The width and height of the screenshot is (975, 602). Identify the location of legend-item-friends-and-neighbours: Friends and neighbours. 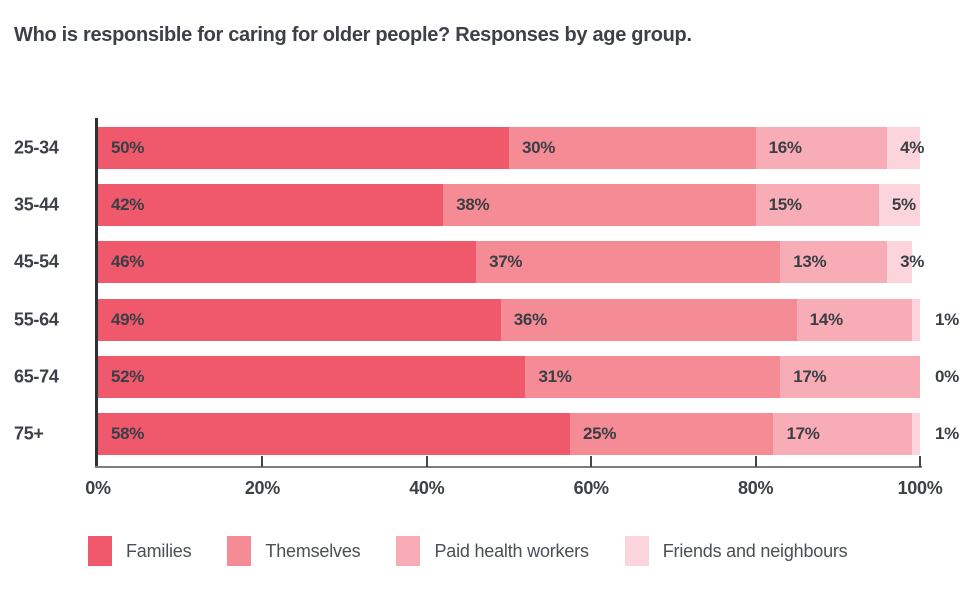
(736, 551).